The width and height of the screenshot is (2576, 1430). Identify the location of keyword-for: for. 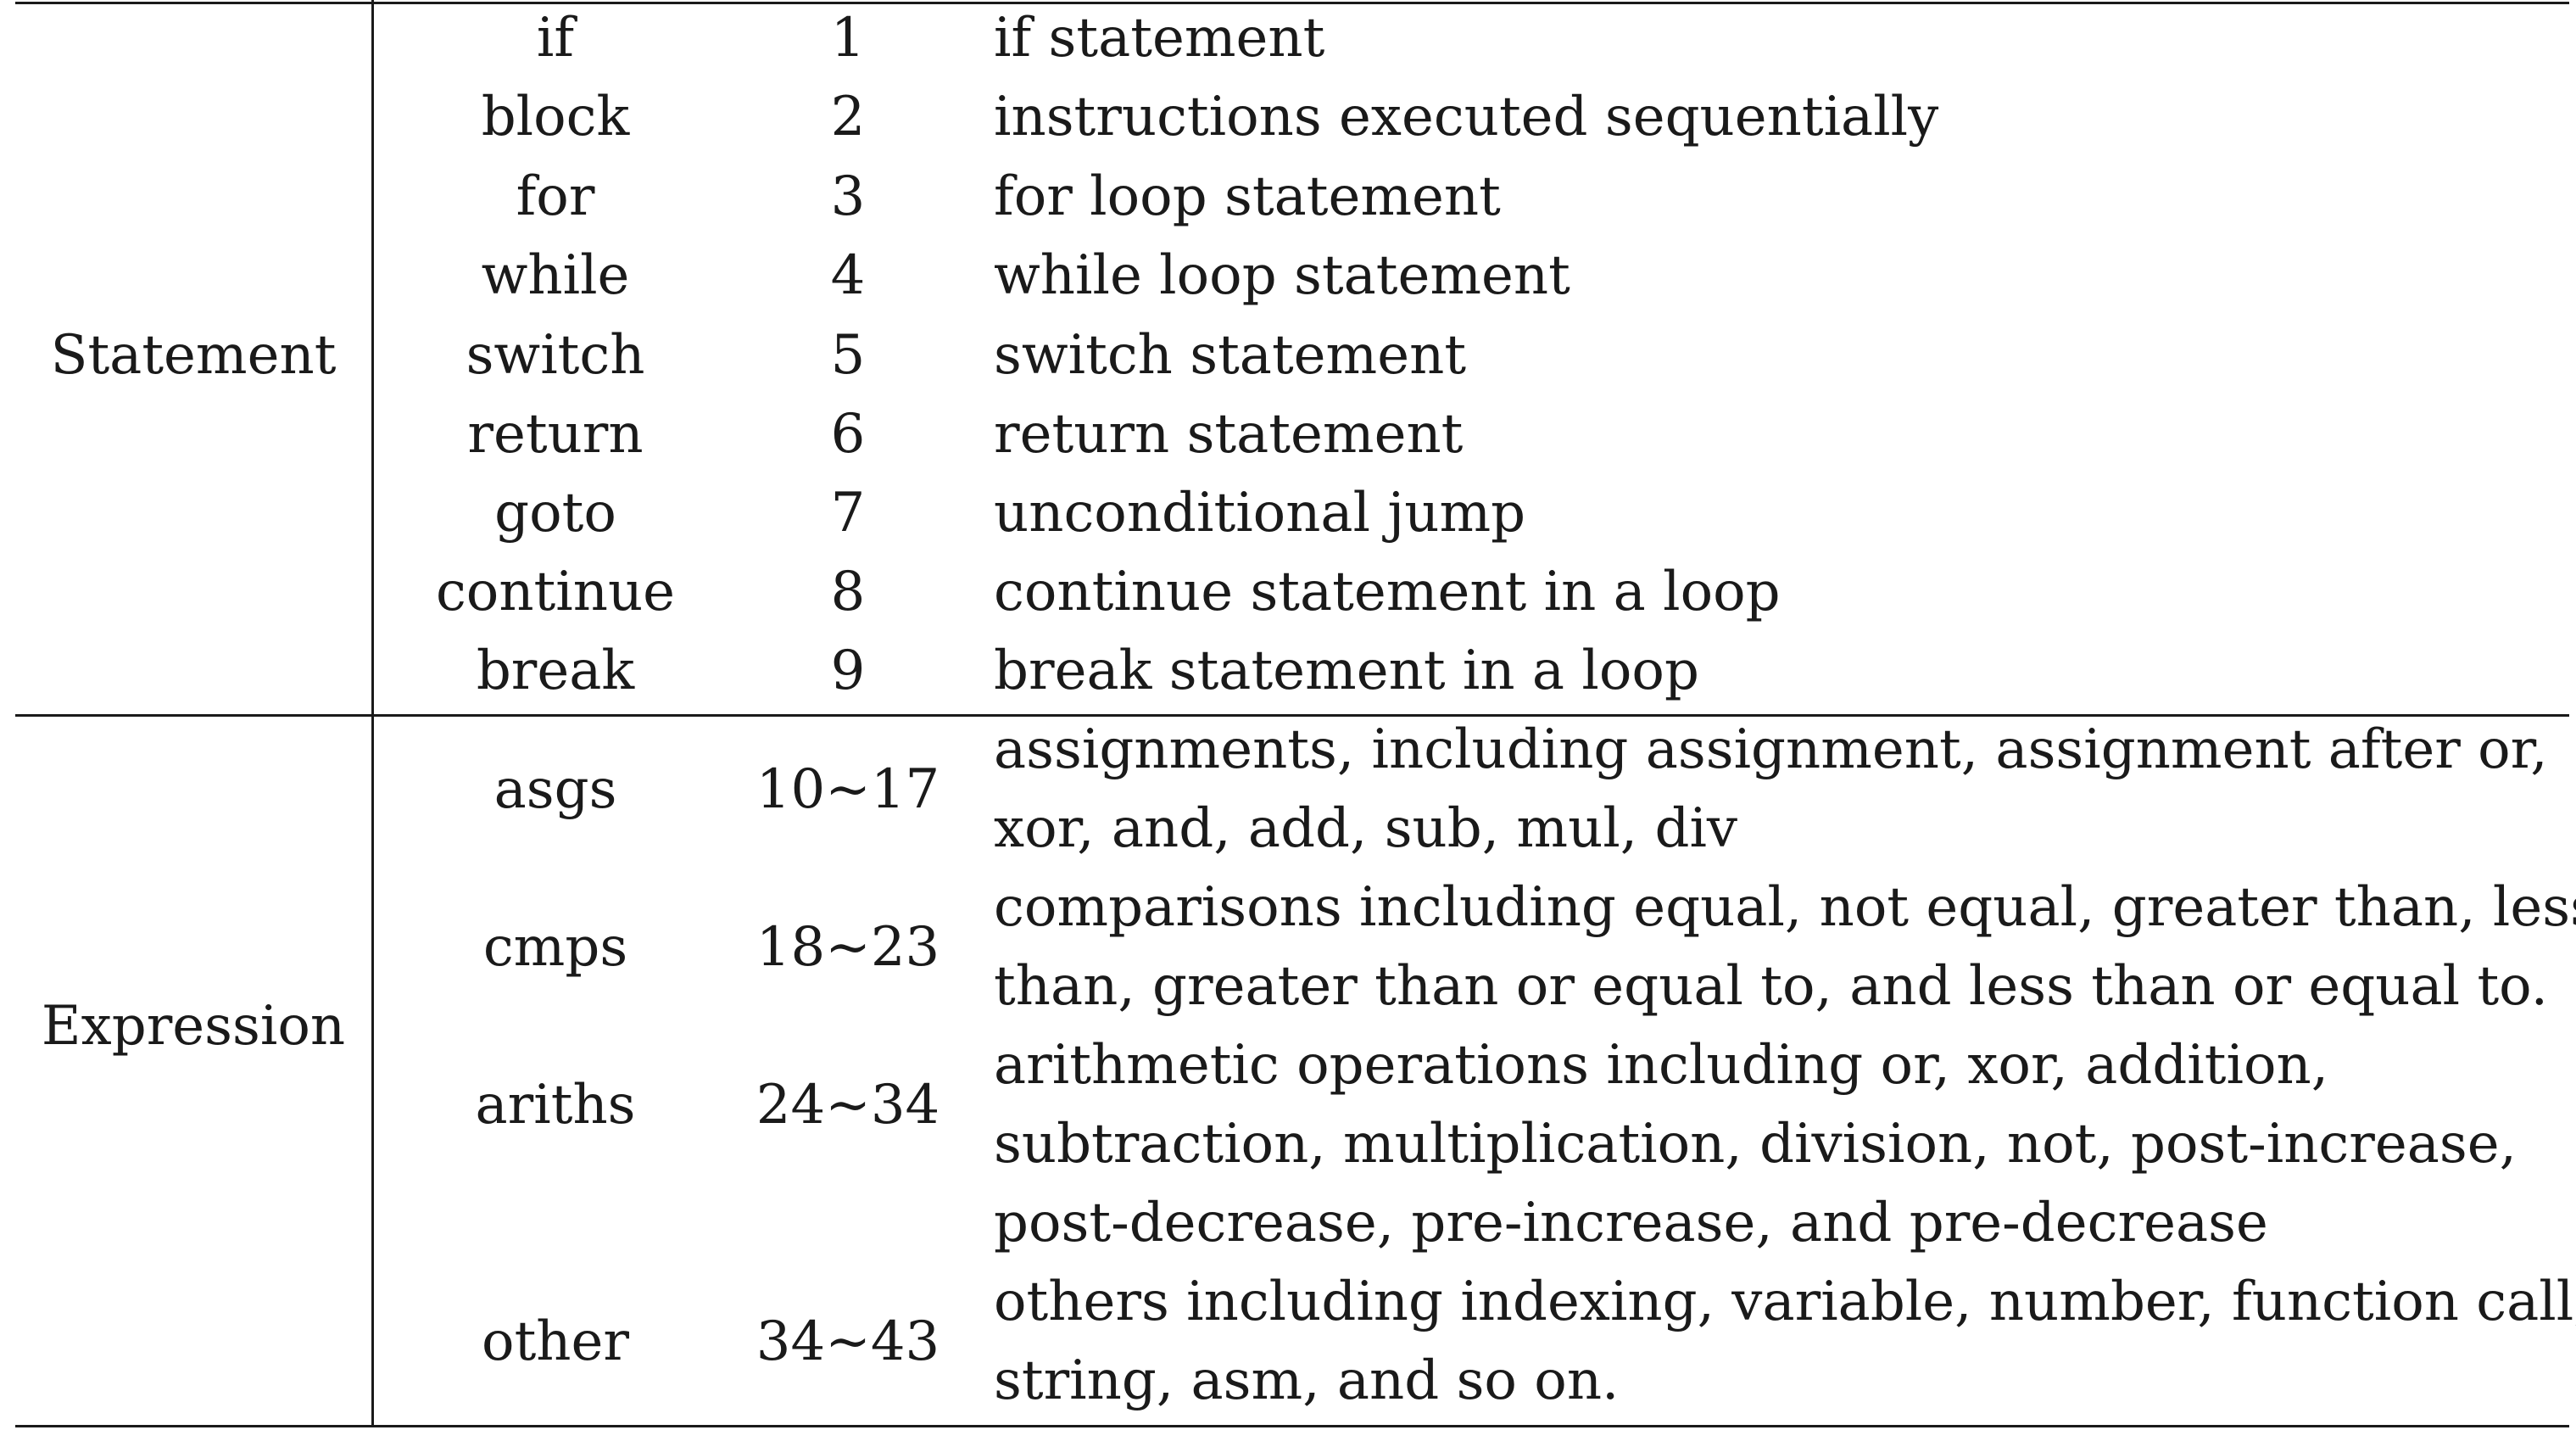
(555, 197).